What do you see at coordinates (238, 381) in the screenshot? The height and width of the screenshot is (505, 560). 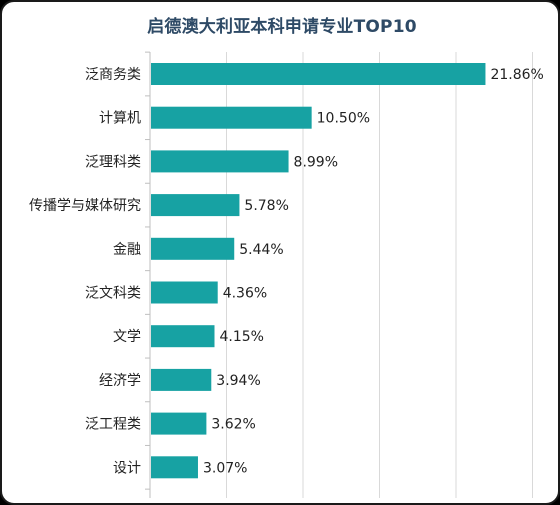 I see `data-label: 3.94%` at bounding box center [238, 381].